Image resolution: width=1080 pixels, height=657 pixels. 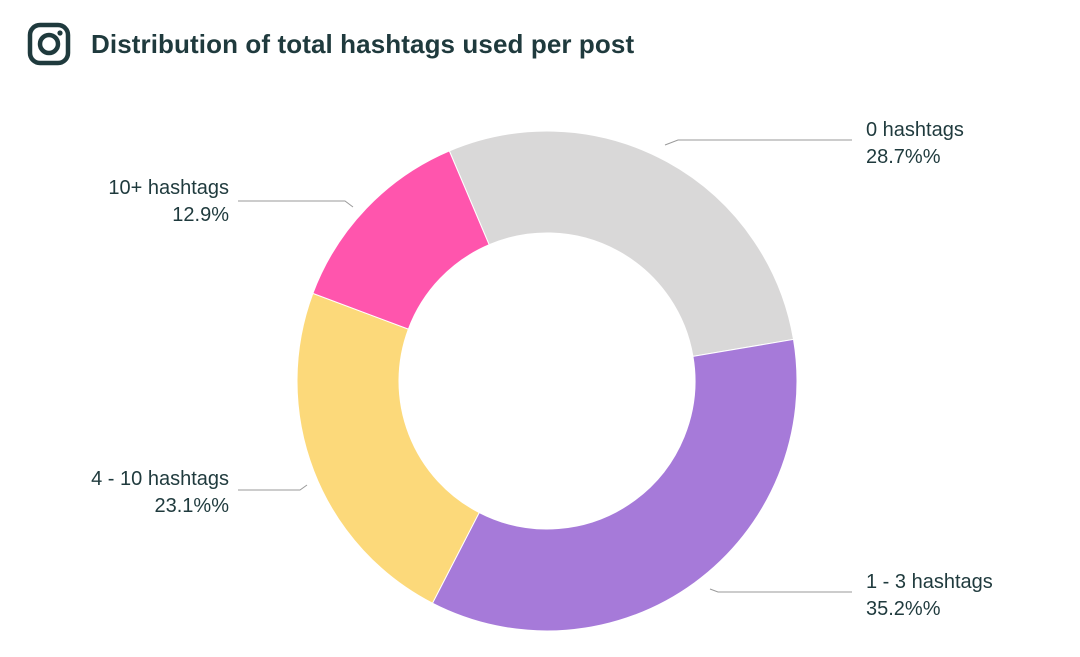 I want to click on slice-10plus-hashtags, so click(x=401, y=240).